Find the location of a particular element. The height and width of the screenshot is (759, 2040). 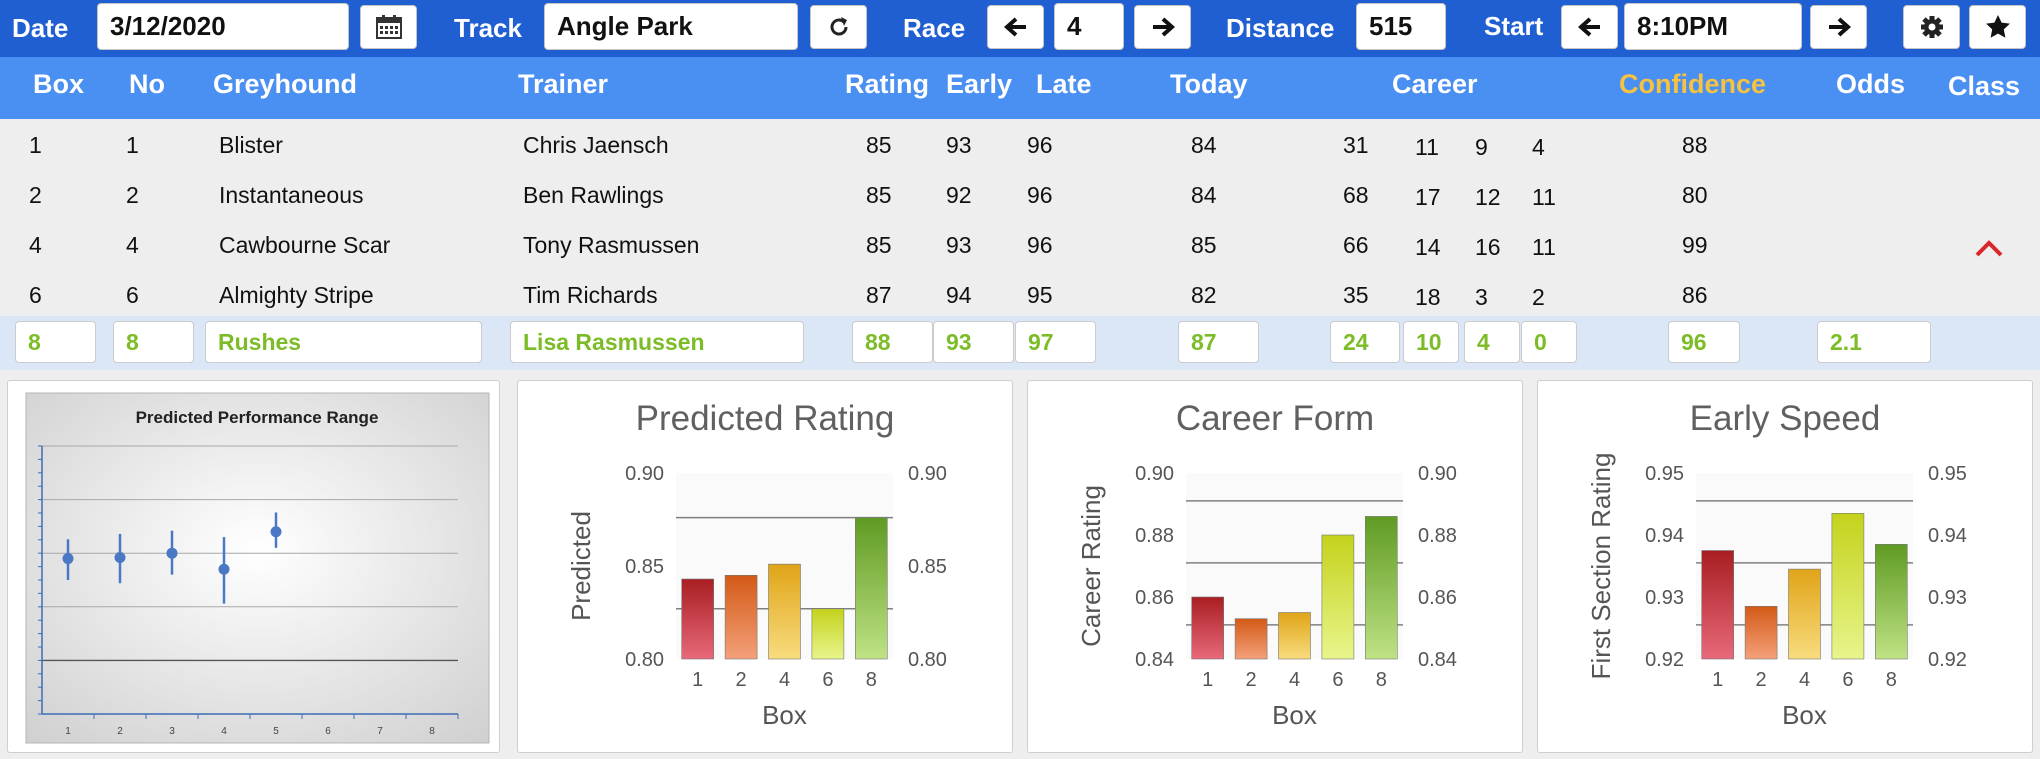

favorite-button is located at coordinates (1997, 27).